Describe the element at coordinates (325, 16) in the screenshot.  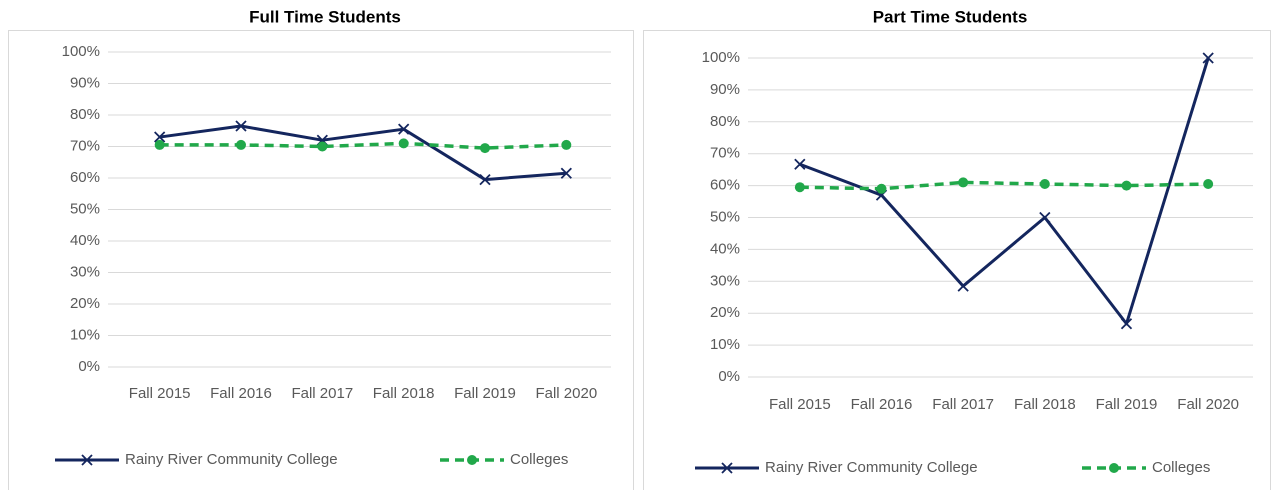
I see `chart-title: Full Time Students` at that location.